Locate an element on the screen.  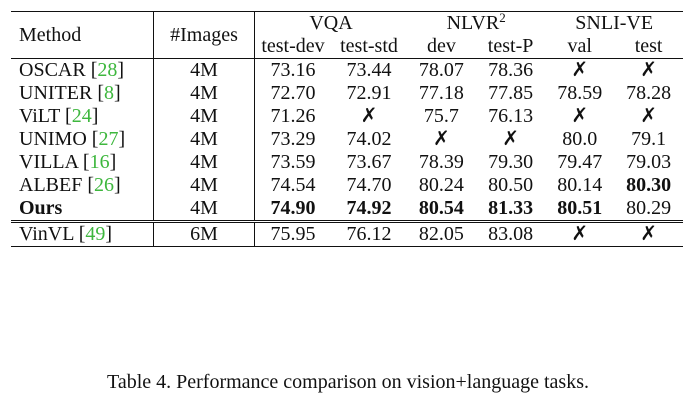
score-cell: 77.85 is located at coordinates (511, 93).